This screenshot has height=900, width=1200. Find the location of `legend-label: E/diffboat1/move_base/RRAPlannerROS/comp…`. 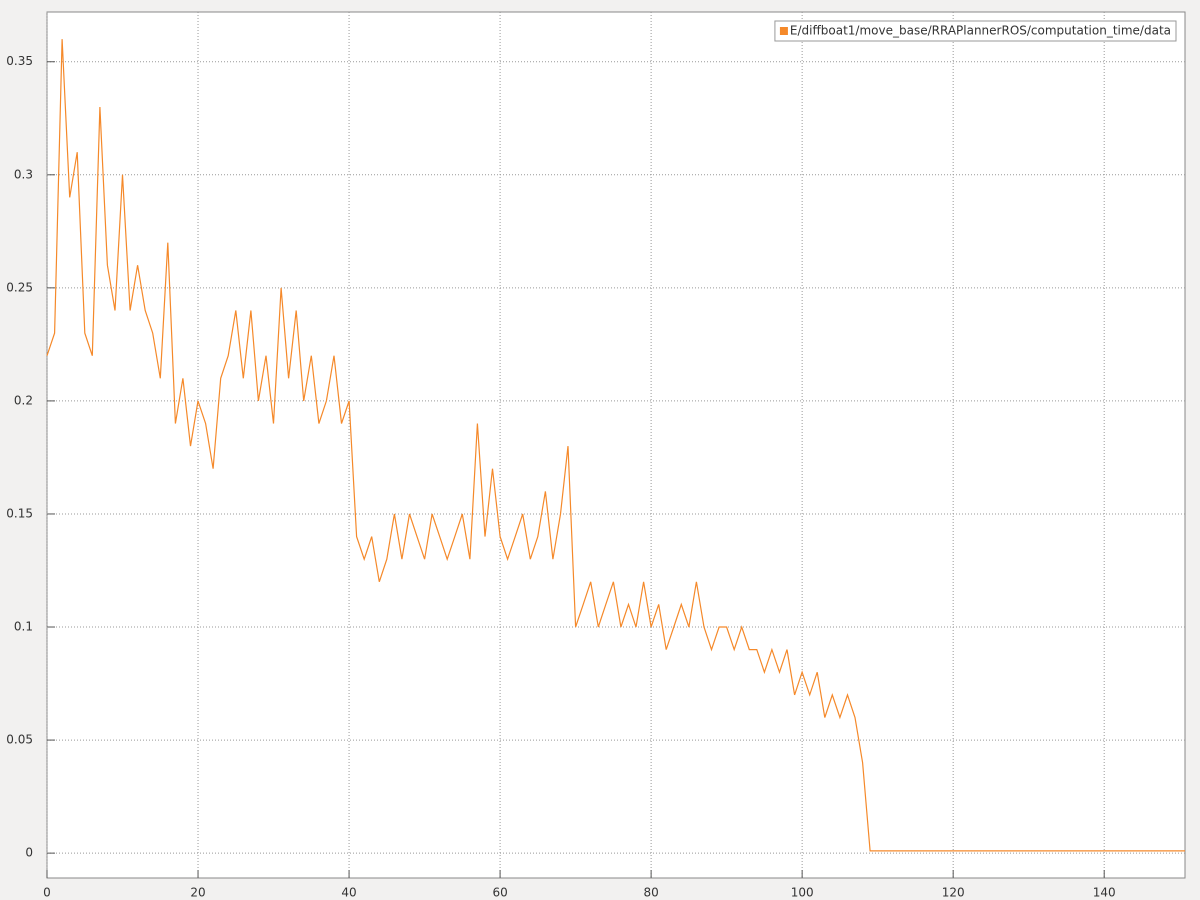

legend-label: E/diffboat1/move_base/RRAPlannerROS/comp… is located at coordinates (980, 31).